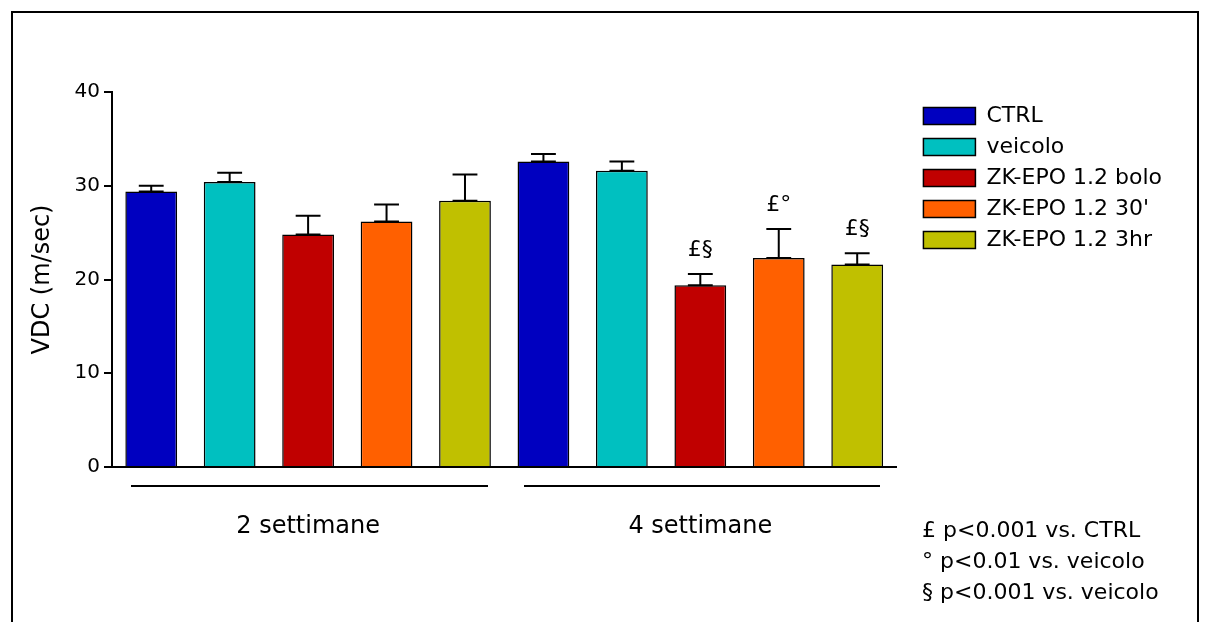 The height and width of the screenshot is (622, 1208). I want to click on text: £ p<0.001 vs. CTRL, so click(1032, 530).